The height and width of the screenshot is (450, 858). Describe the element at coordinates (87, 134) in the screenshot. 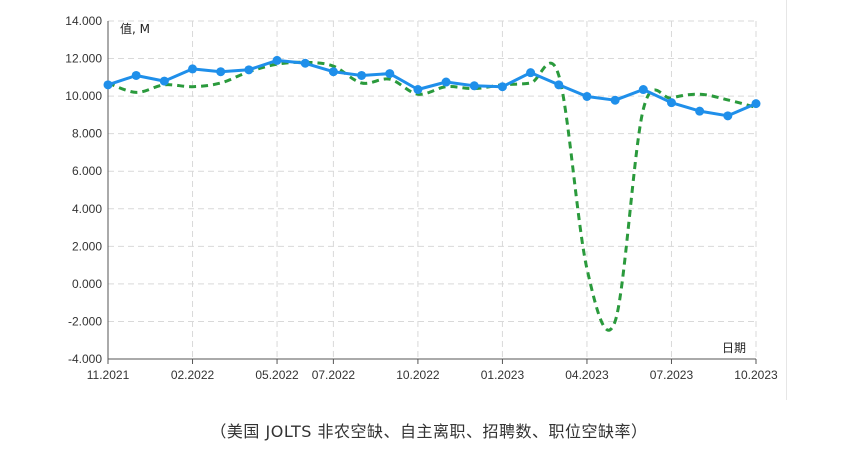

I see `y-tick-label: 8.000` at that location.